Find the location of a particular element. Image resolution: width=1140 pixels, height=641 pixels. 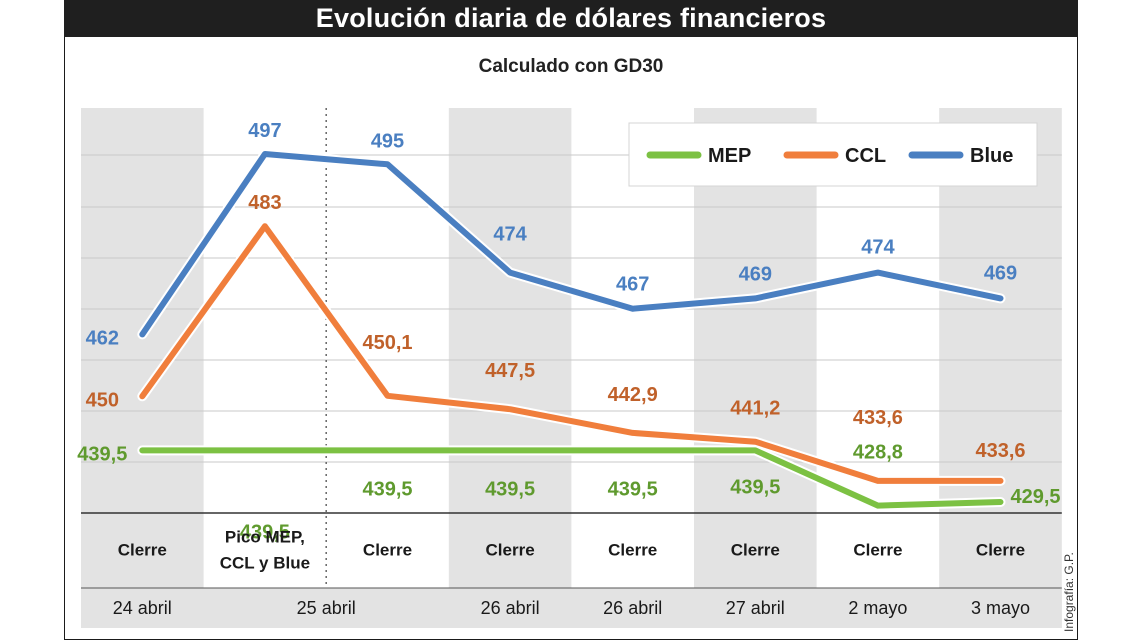

legend-label-mep: MEP is located at coordinates (729, 156).